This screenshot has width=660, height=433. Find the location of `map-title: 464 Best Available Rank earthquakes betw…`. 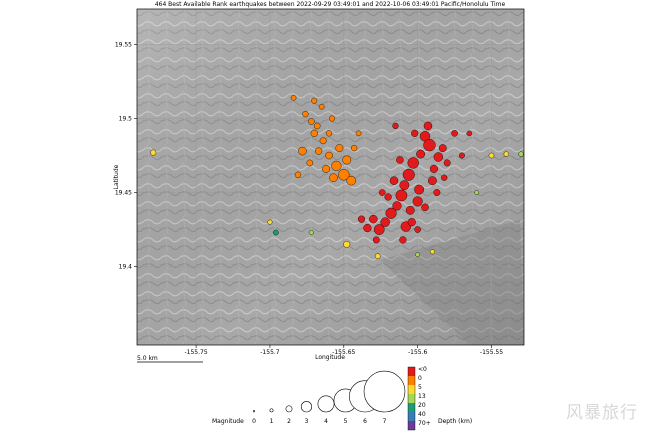

map-title: 464 Best Available Rank earthquakes betw… is located at coordinates (330, 4).